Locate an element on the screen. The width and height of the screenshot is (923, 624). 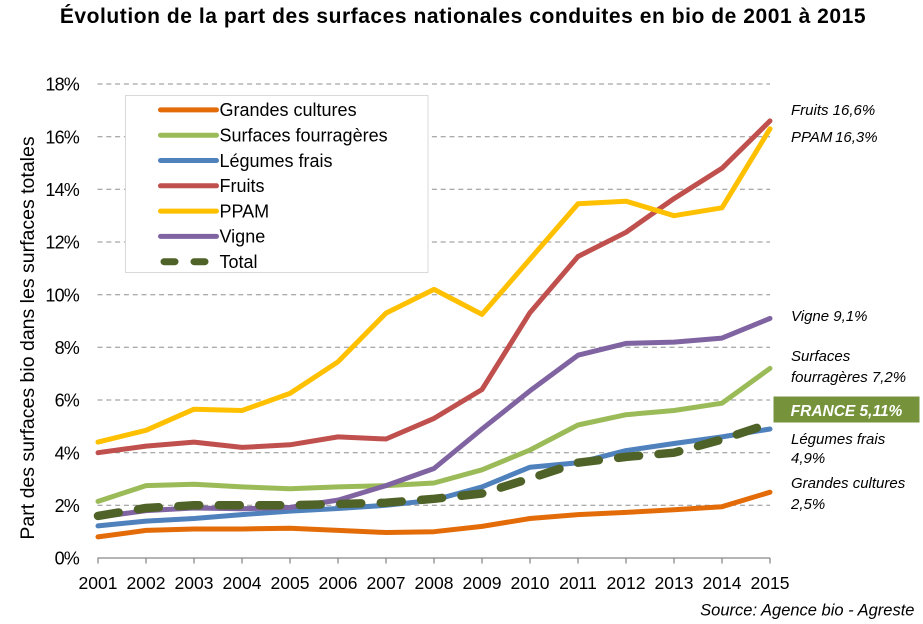
svg-text: 2014 is located at coordinates (722, 583).